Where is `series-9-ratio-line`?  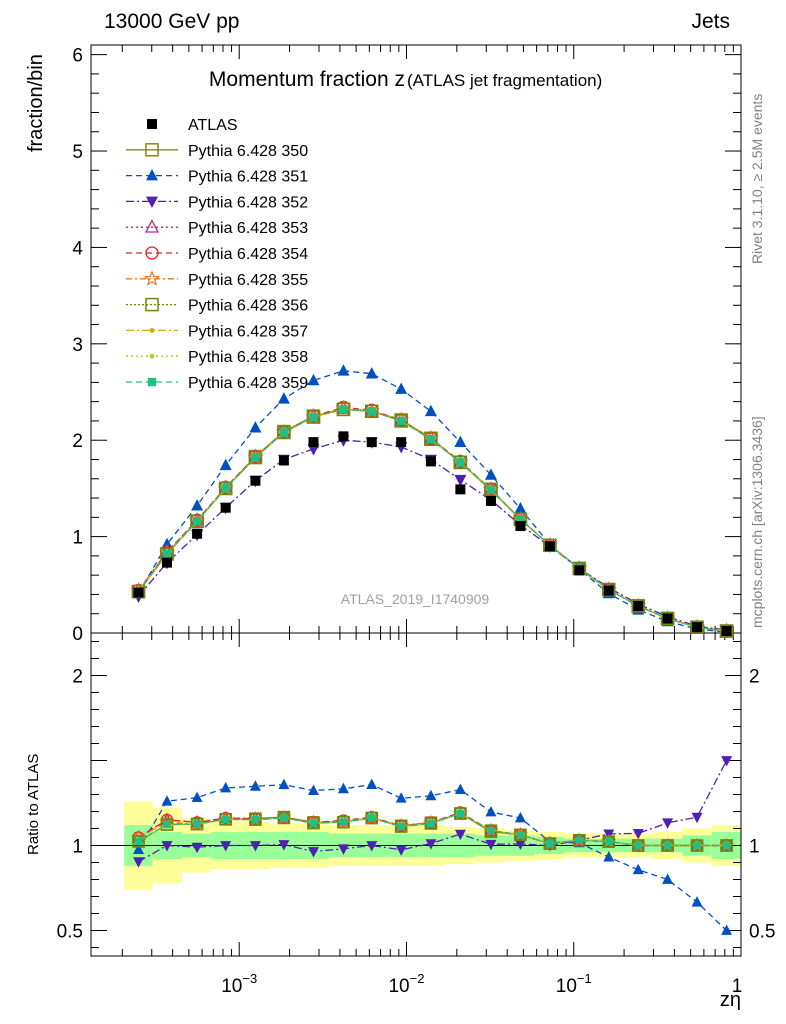
series-9-ratio-line is located at coordinates (432, 829).